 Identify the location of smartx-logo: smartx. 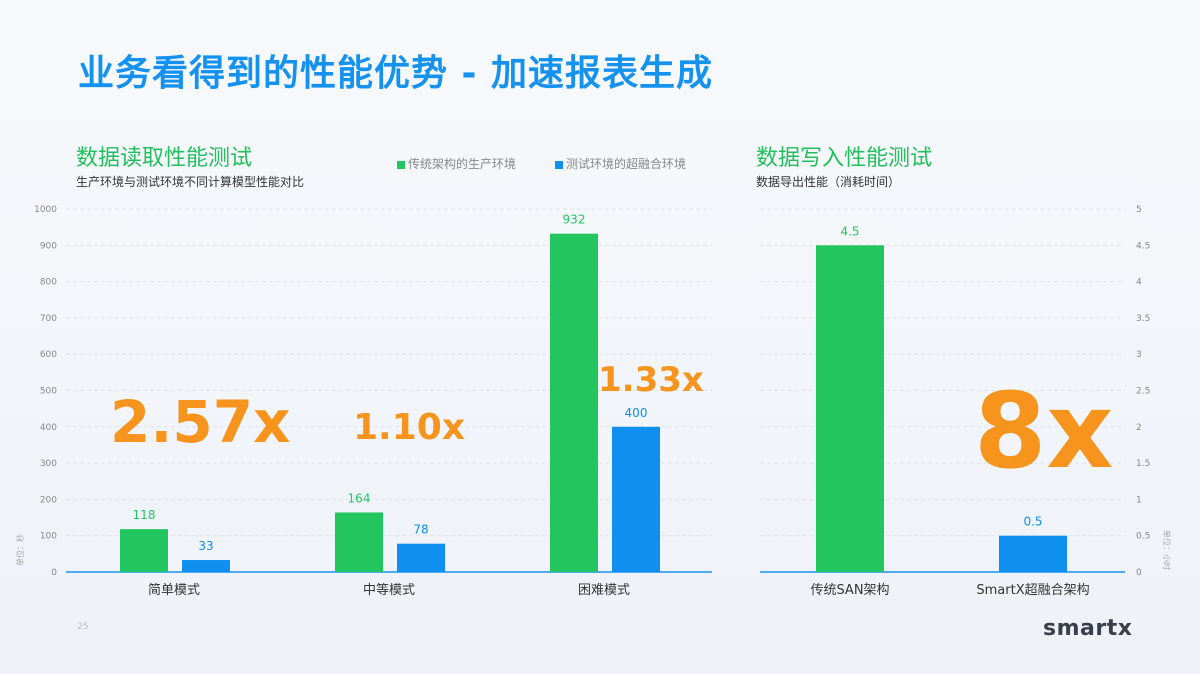
(1088, 628).